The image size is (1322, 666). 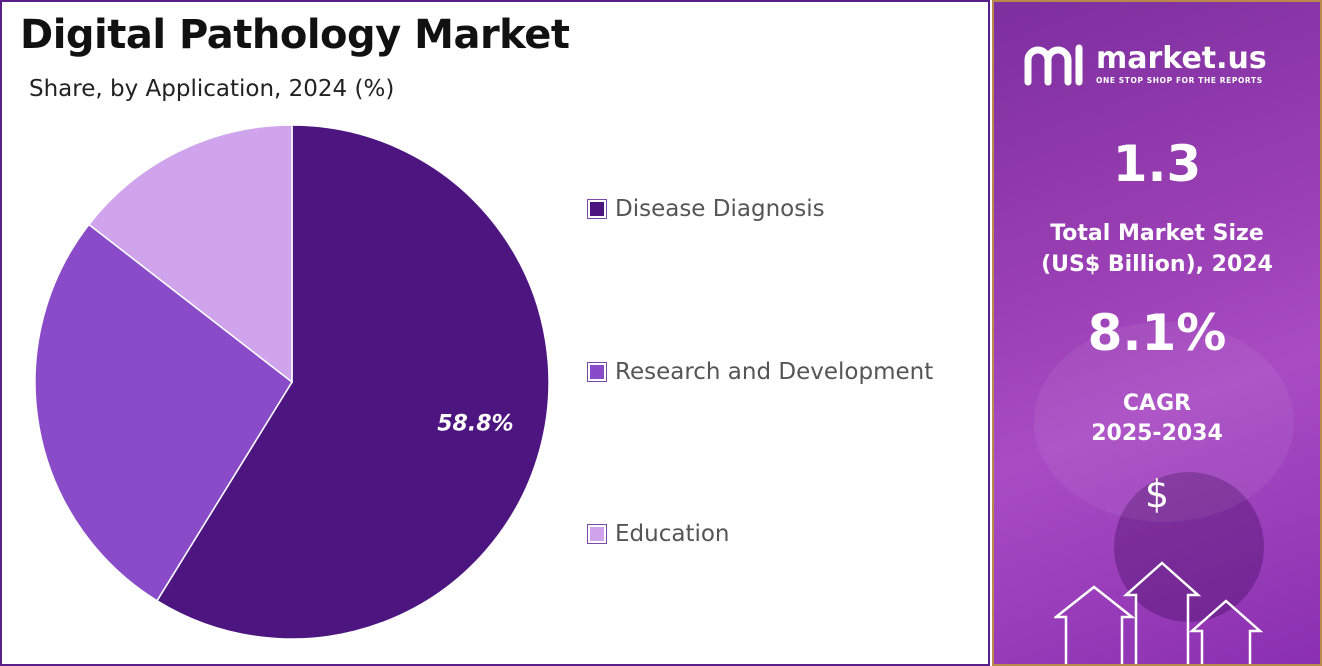 What do you see at coordinates (672, 534) in the screenshot?
I see `legend-label: Education` at bounding box center [672, 534].